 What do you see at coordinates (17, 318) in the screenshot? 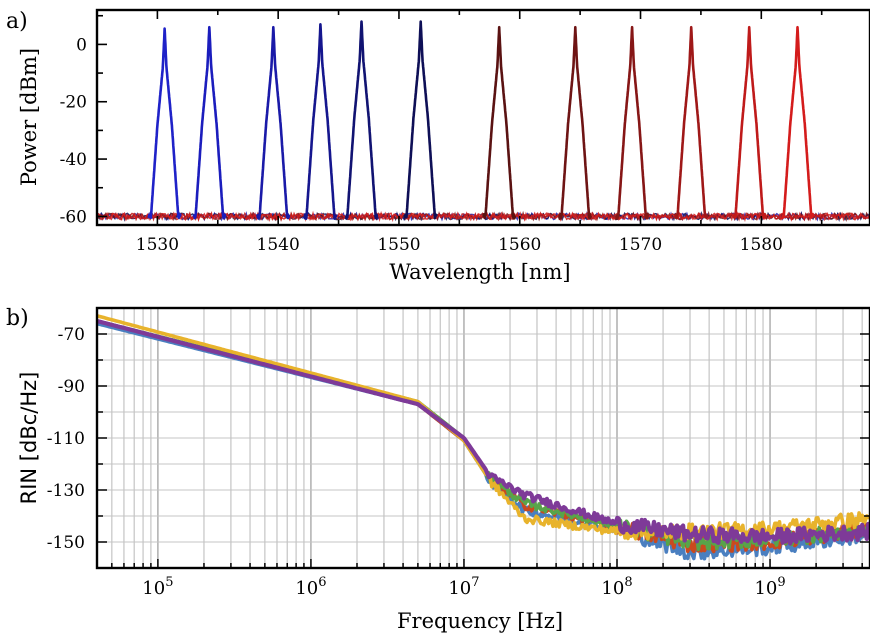
I see `panel-b-label: b)` at bounding box center [17, 318].